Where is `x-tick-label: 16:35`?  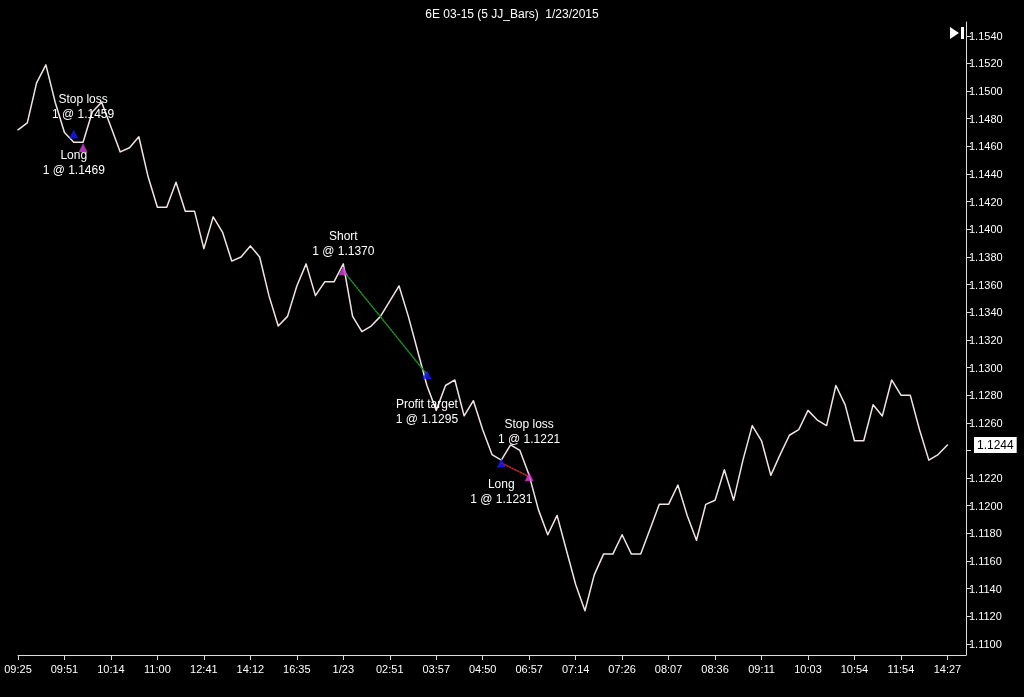
x-tick-label: 16:35 is located at coordinates (297, 668).